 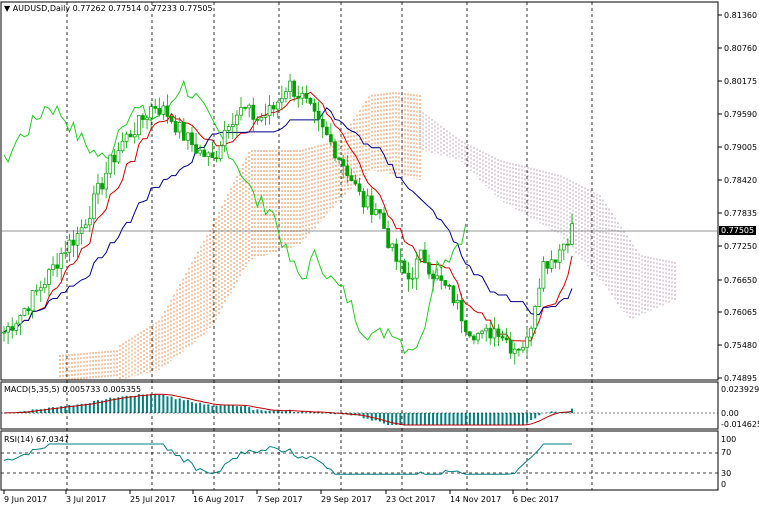 I want to click on rsi-indicator: 100 70 30 0, so click(x=368, y=462).